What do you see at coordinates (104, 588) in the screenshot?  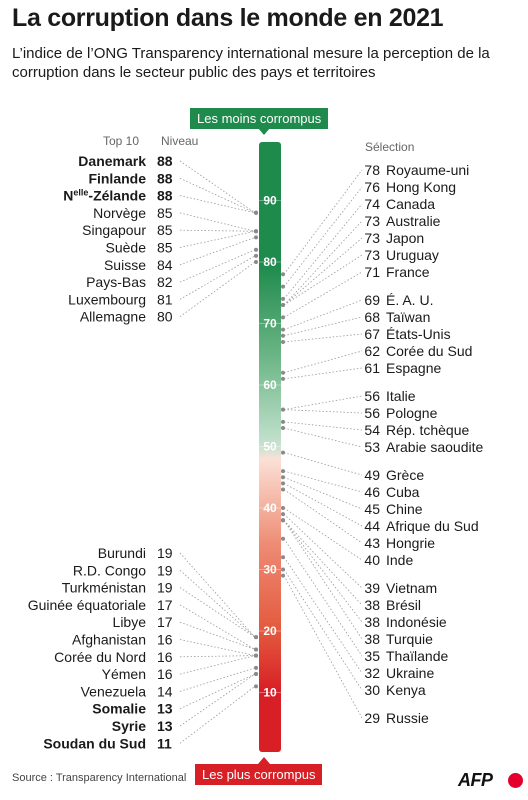 I see `bottom10-country-label: Turkménistan` at bounding box center [104, 588].